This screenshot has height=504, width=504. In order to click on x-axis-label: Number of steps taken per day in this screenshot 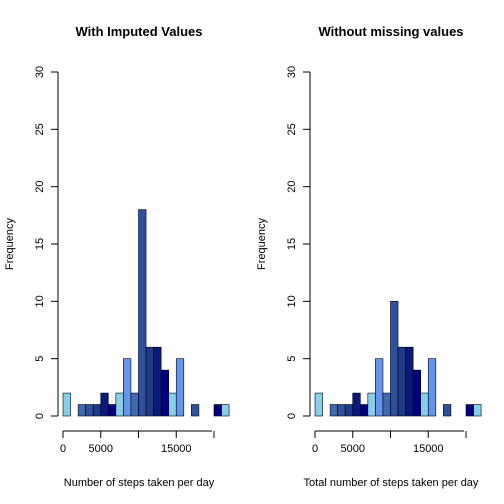, I will do `click(139, 483)`.